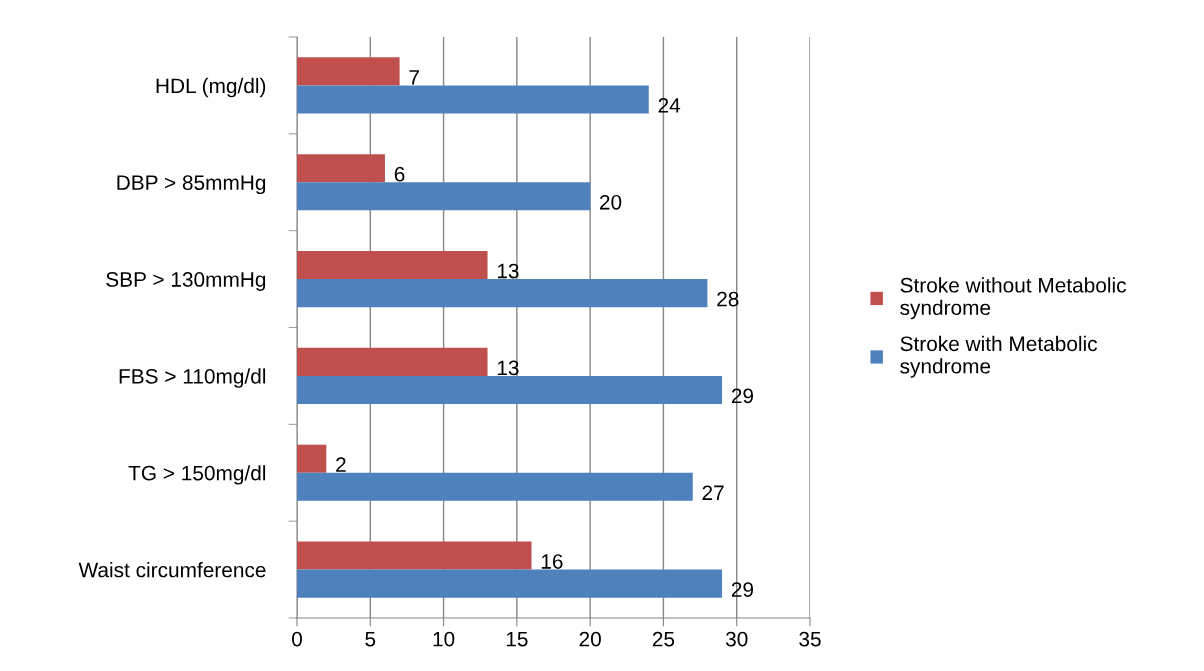  I want to click on data-label: 6, so click(399, 174).